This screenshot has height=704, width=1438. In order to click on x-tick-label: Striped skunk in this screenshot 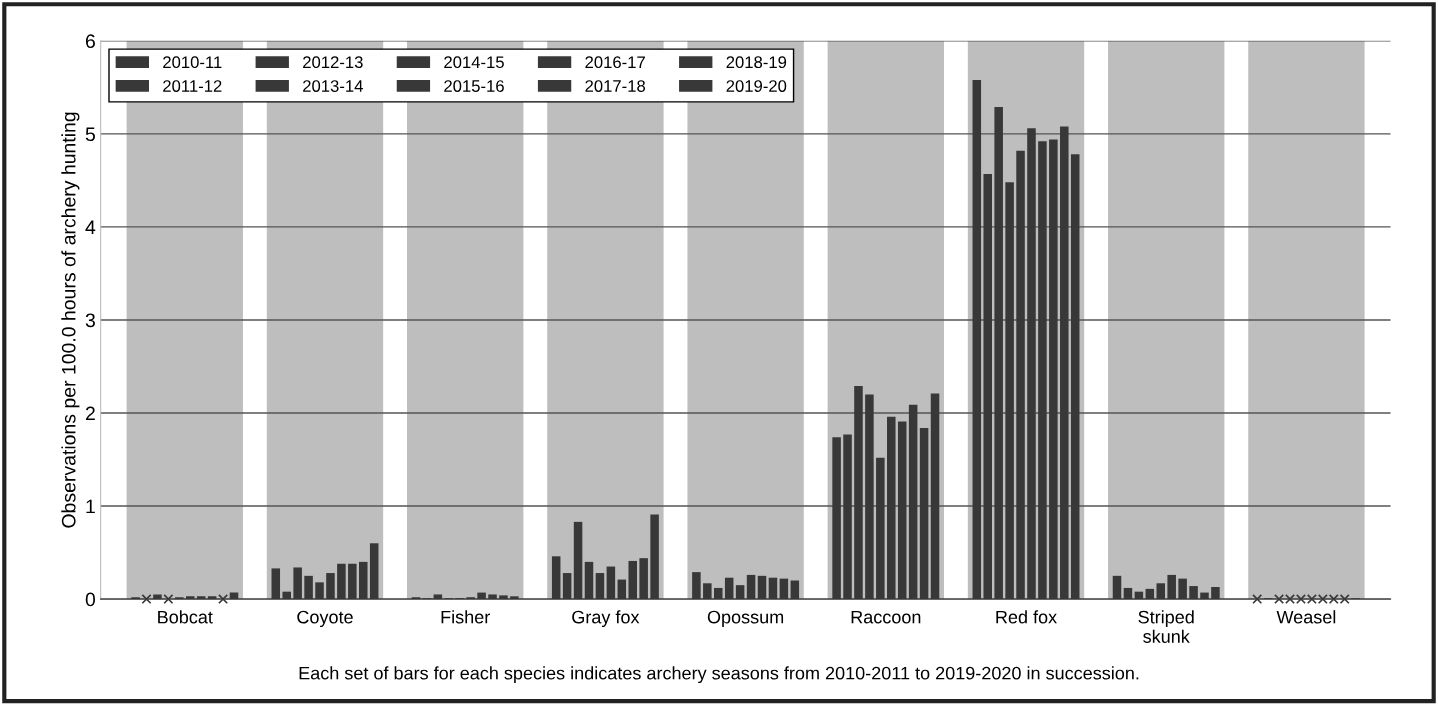, I will do `click(1166, 626)`.